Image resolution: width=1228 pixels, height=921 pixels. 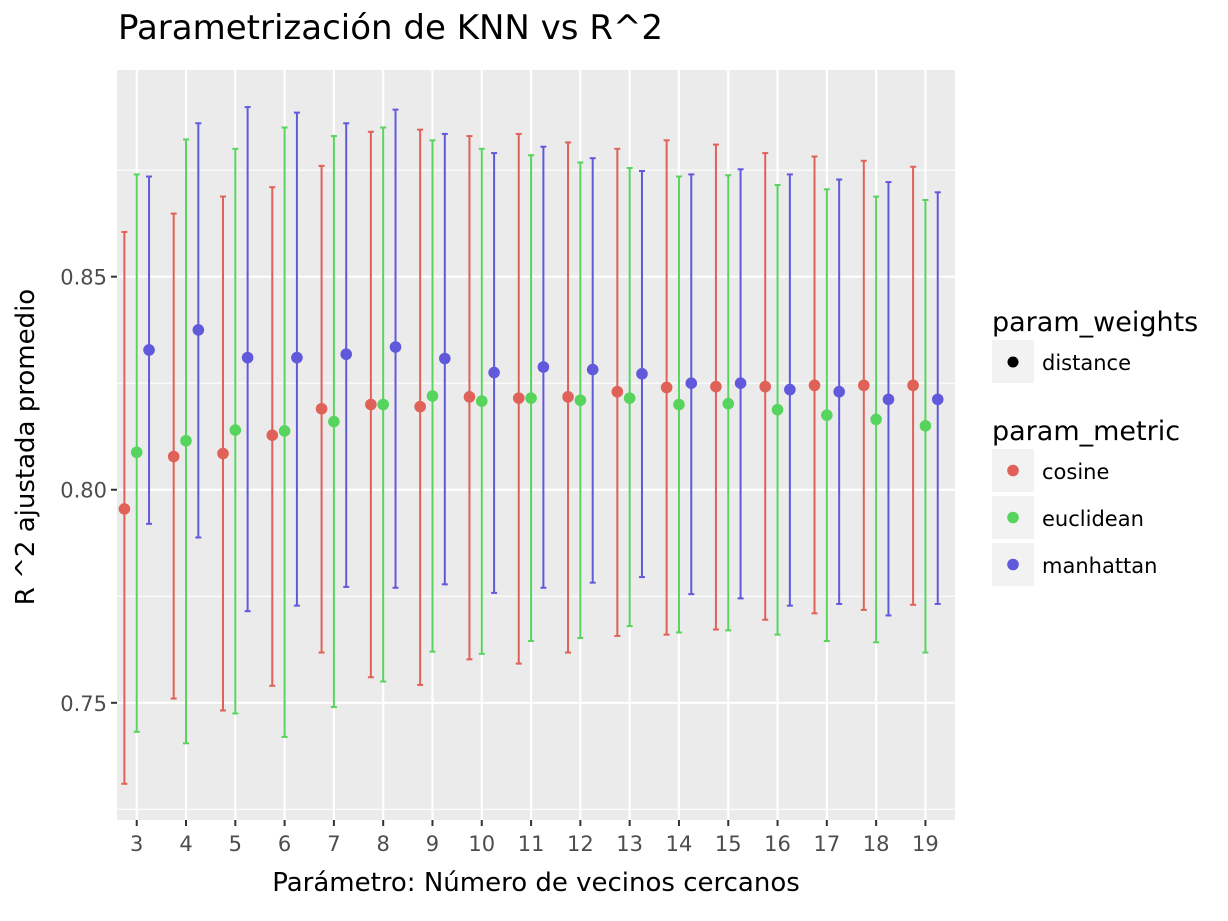 I want to click on x-axis: 3 4 5 6 7 8 9 10 11 12 13 14 15 16 17 18 19, so click(x=534, y=838).